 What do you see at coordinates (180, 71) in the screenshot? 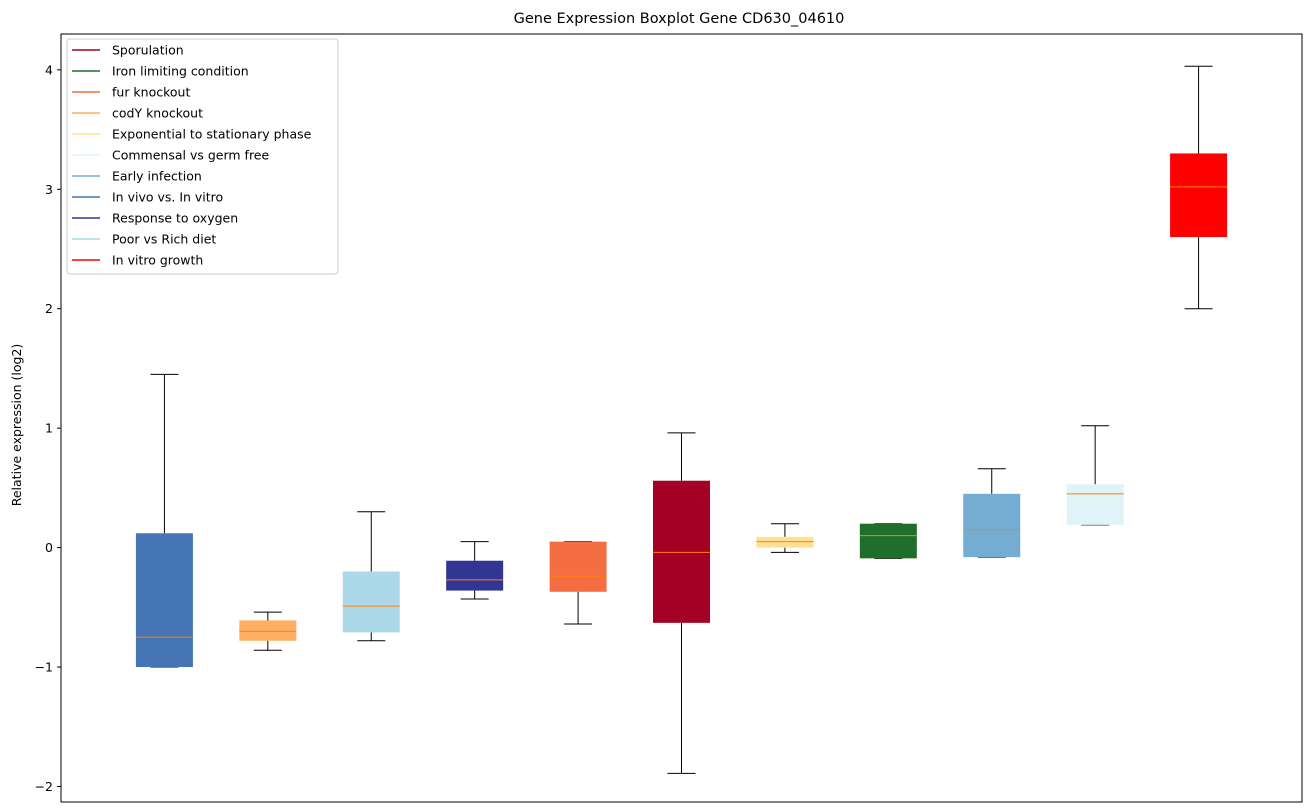
I see `legend-label: Iron limiting condition` at bounding box center [180, 71].